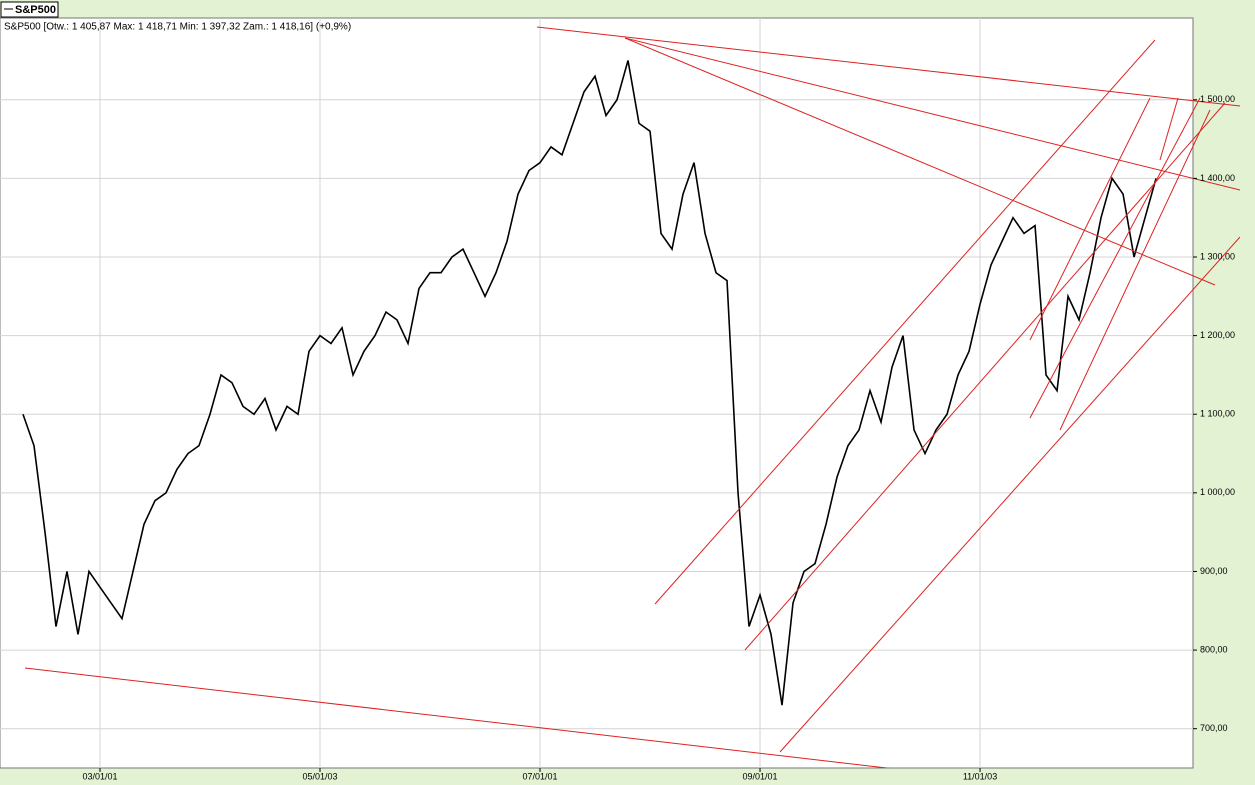 The width and height of the screenshot is (1255, 785). Describe the element at coordinates (1214, 649) in the screenshot. I see `y-tick-label: 800,00` at that location.